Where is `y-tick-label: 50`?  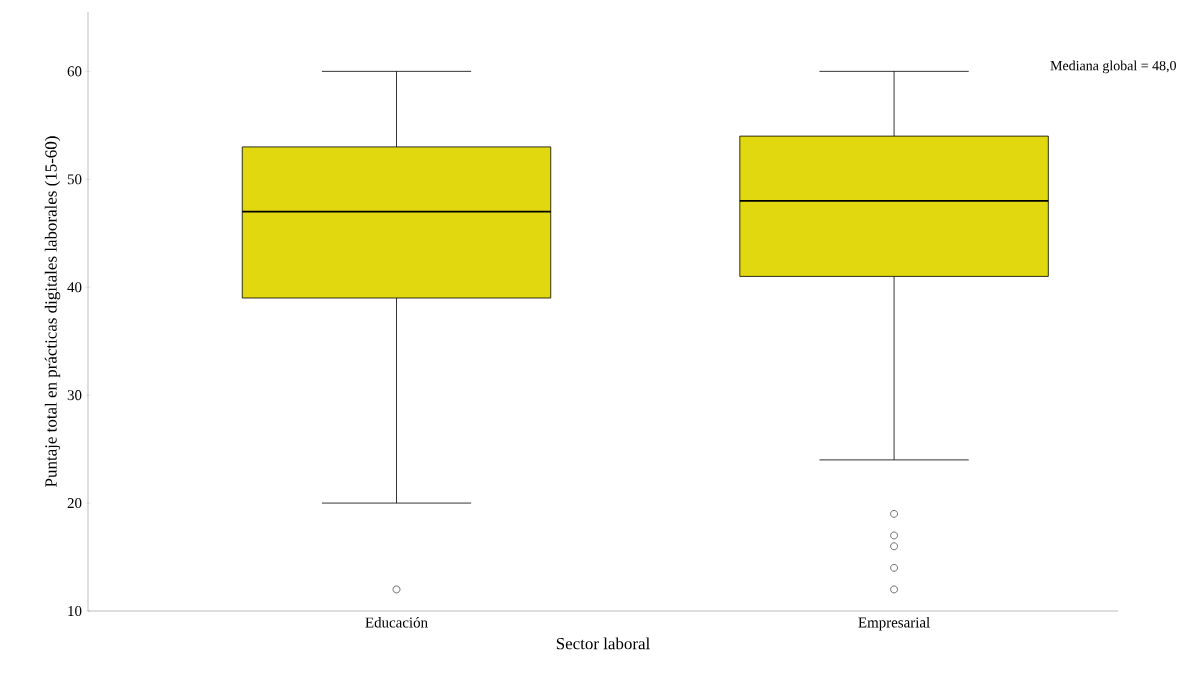 y-tick-label: 50 is located at coordinates (74, 179).